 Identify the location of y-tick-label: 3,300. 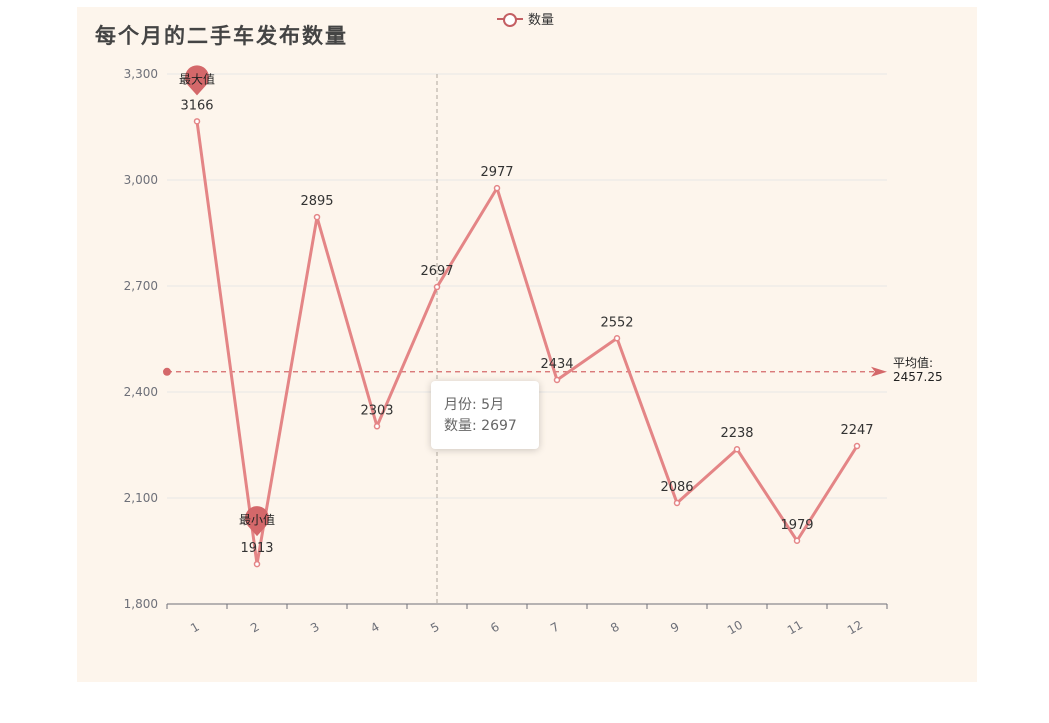
(141, 74).